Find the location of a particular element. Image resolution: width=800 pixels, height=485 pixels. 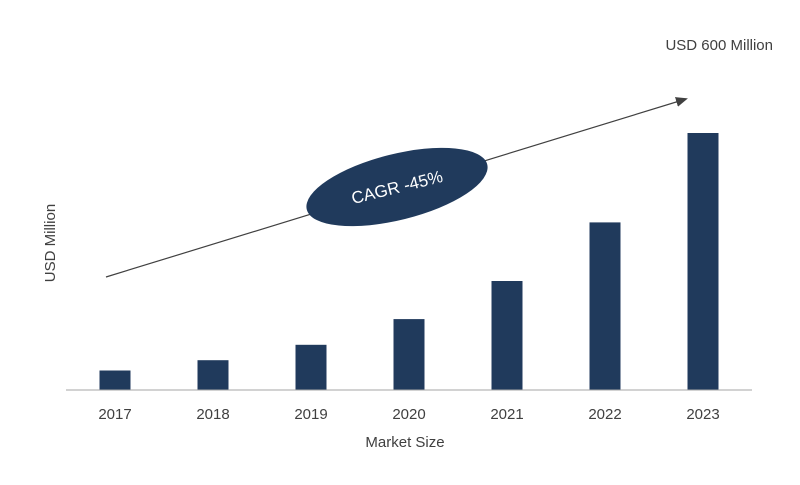

cagr-callout: CAGR -45% is located at coordinates (397, 187).